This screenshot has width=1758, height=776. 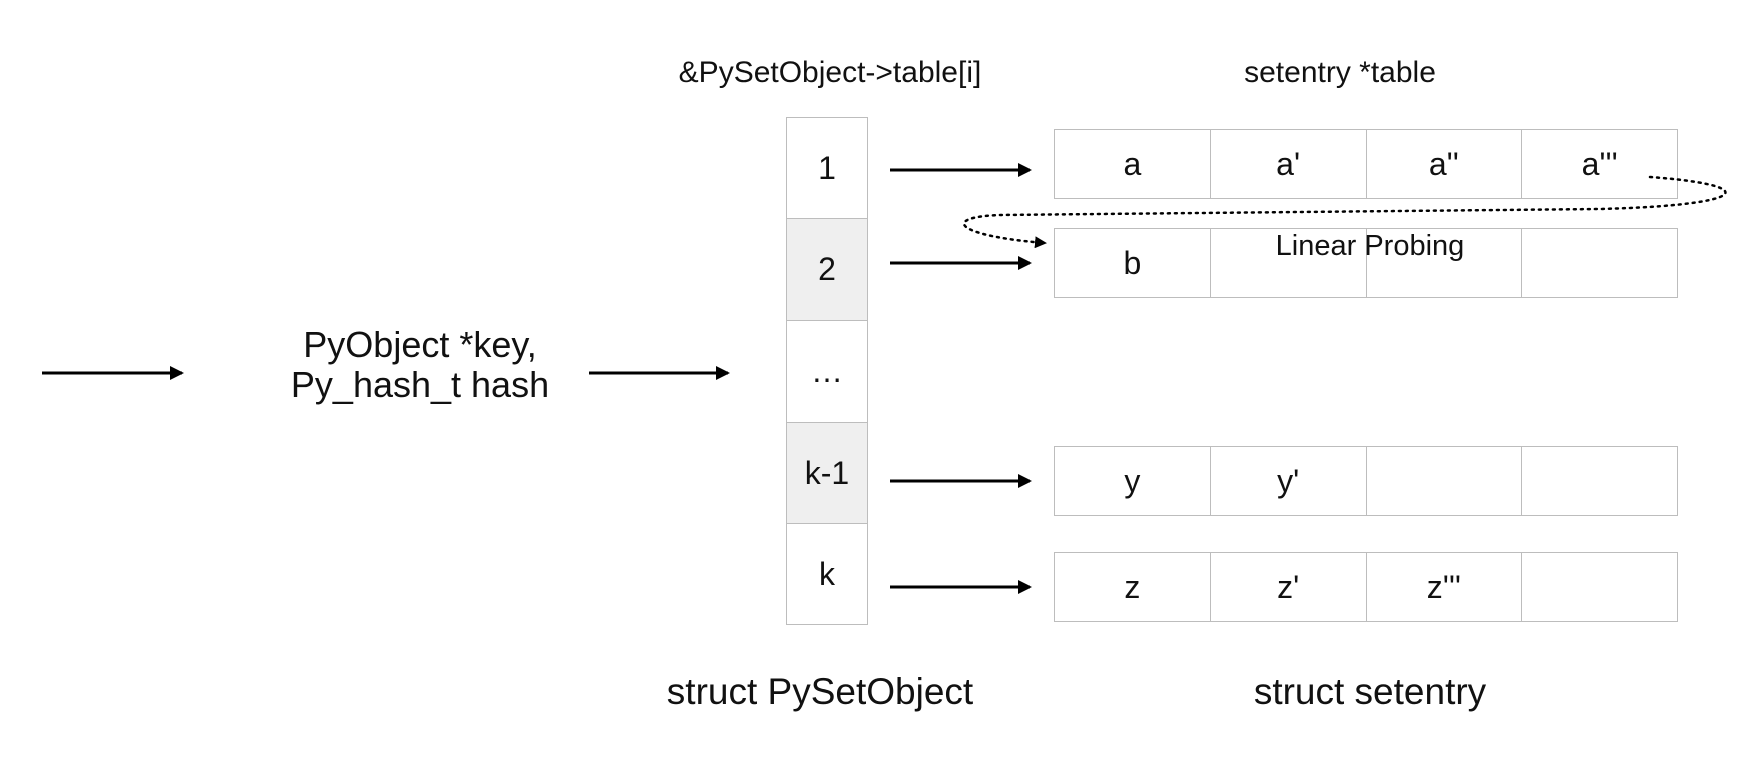 I want to click on index-cell-label: k-1, so click(x=827, y=472).